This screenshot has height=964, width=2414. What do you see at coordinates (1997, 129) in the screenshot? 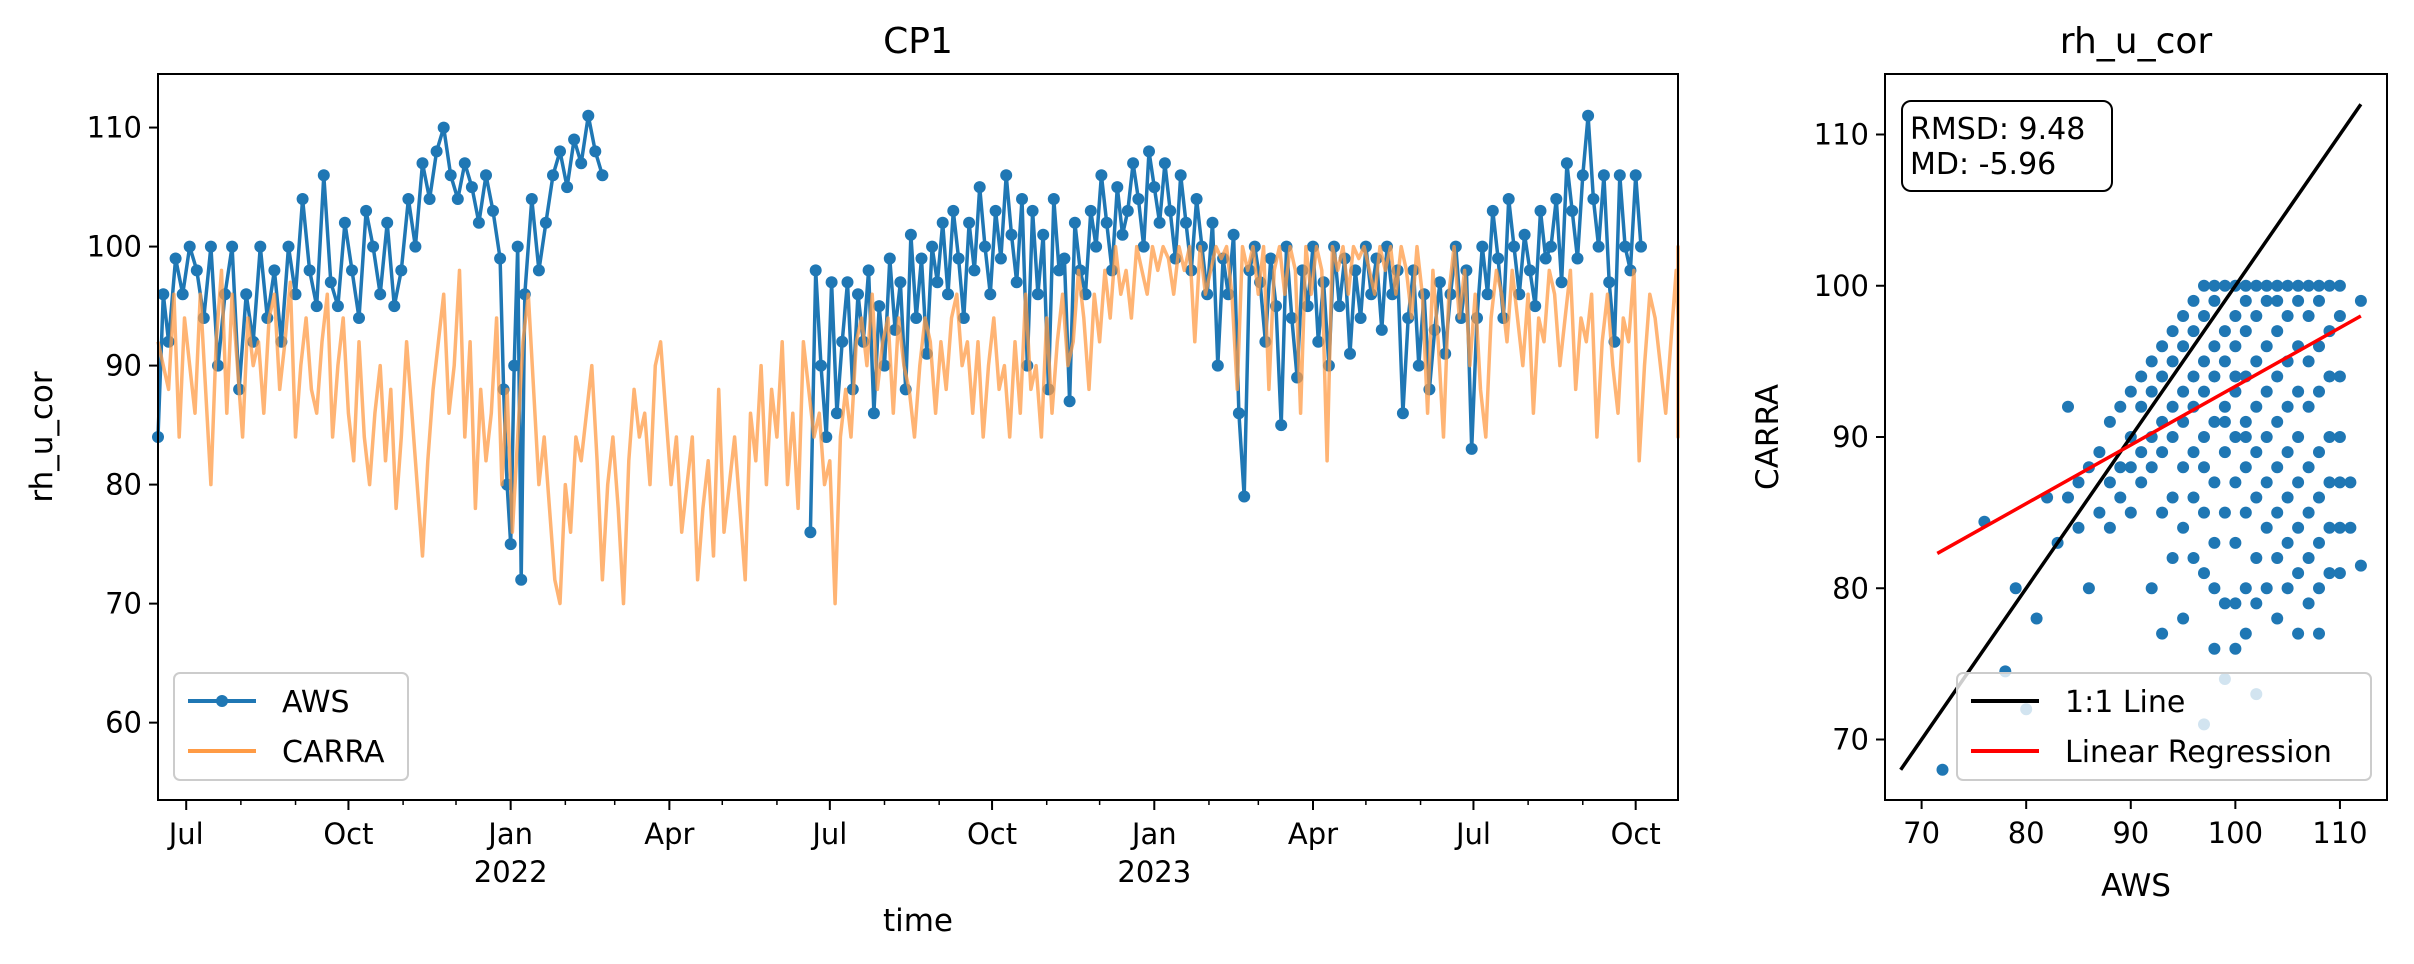
I see `rmsd-text: RMSD: 9.48` at bounding box center [1997, 129].